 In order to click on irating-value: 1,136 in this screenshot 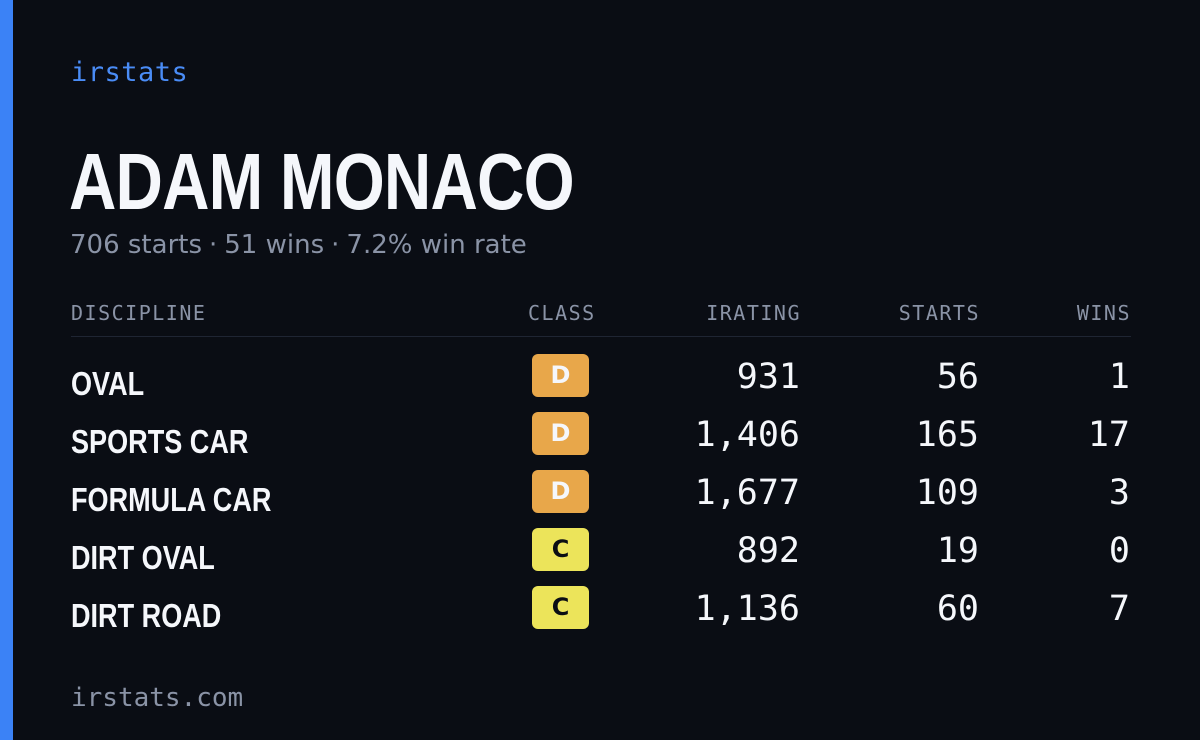, I will do `click(747, 609)`.